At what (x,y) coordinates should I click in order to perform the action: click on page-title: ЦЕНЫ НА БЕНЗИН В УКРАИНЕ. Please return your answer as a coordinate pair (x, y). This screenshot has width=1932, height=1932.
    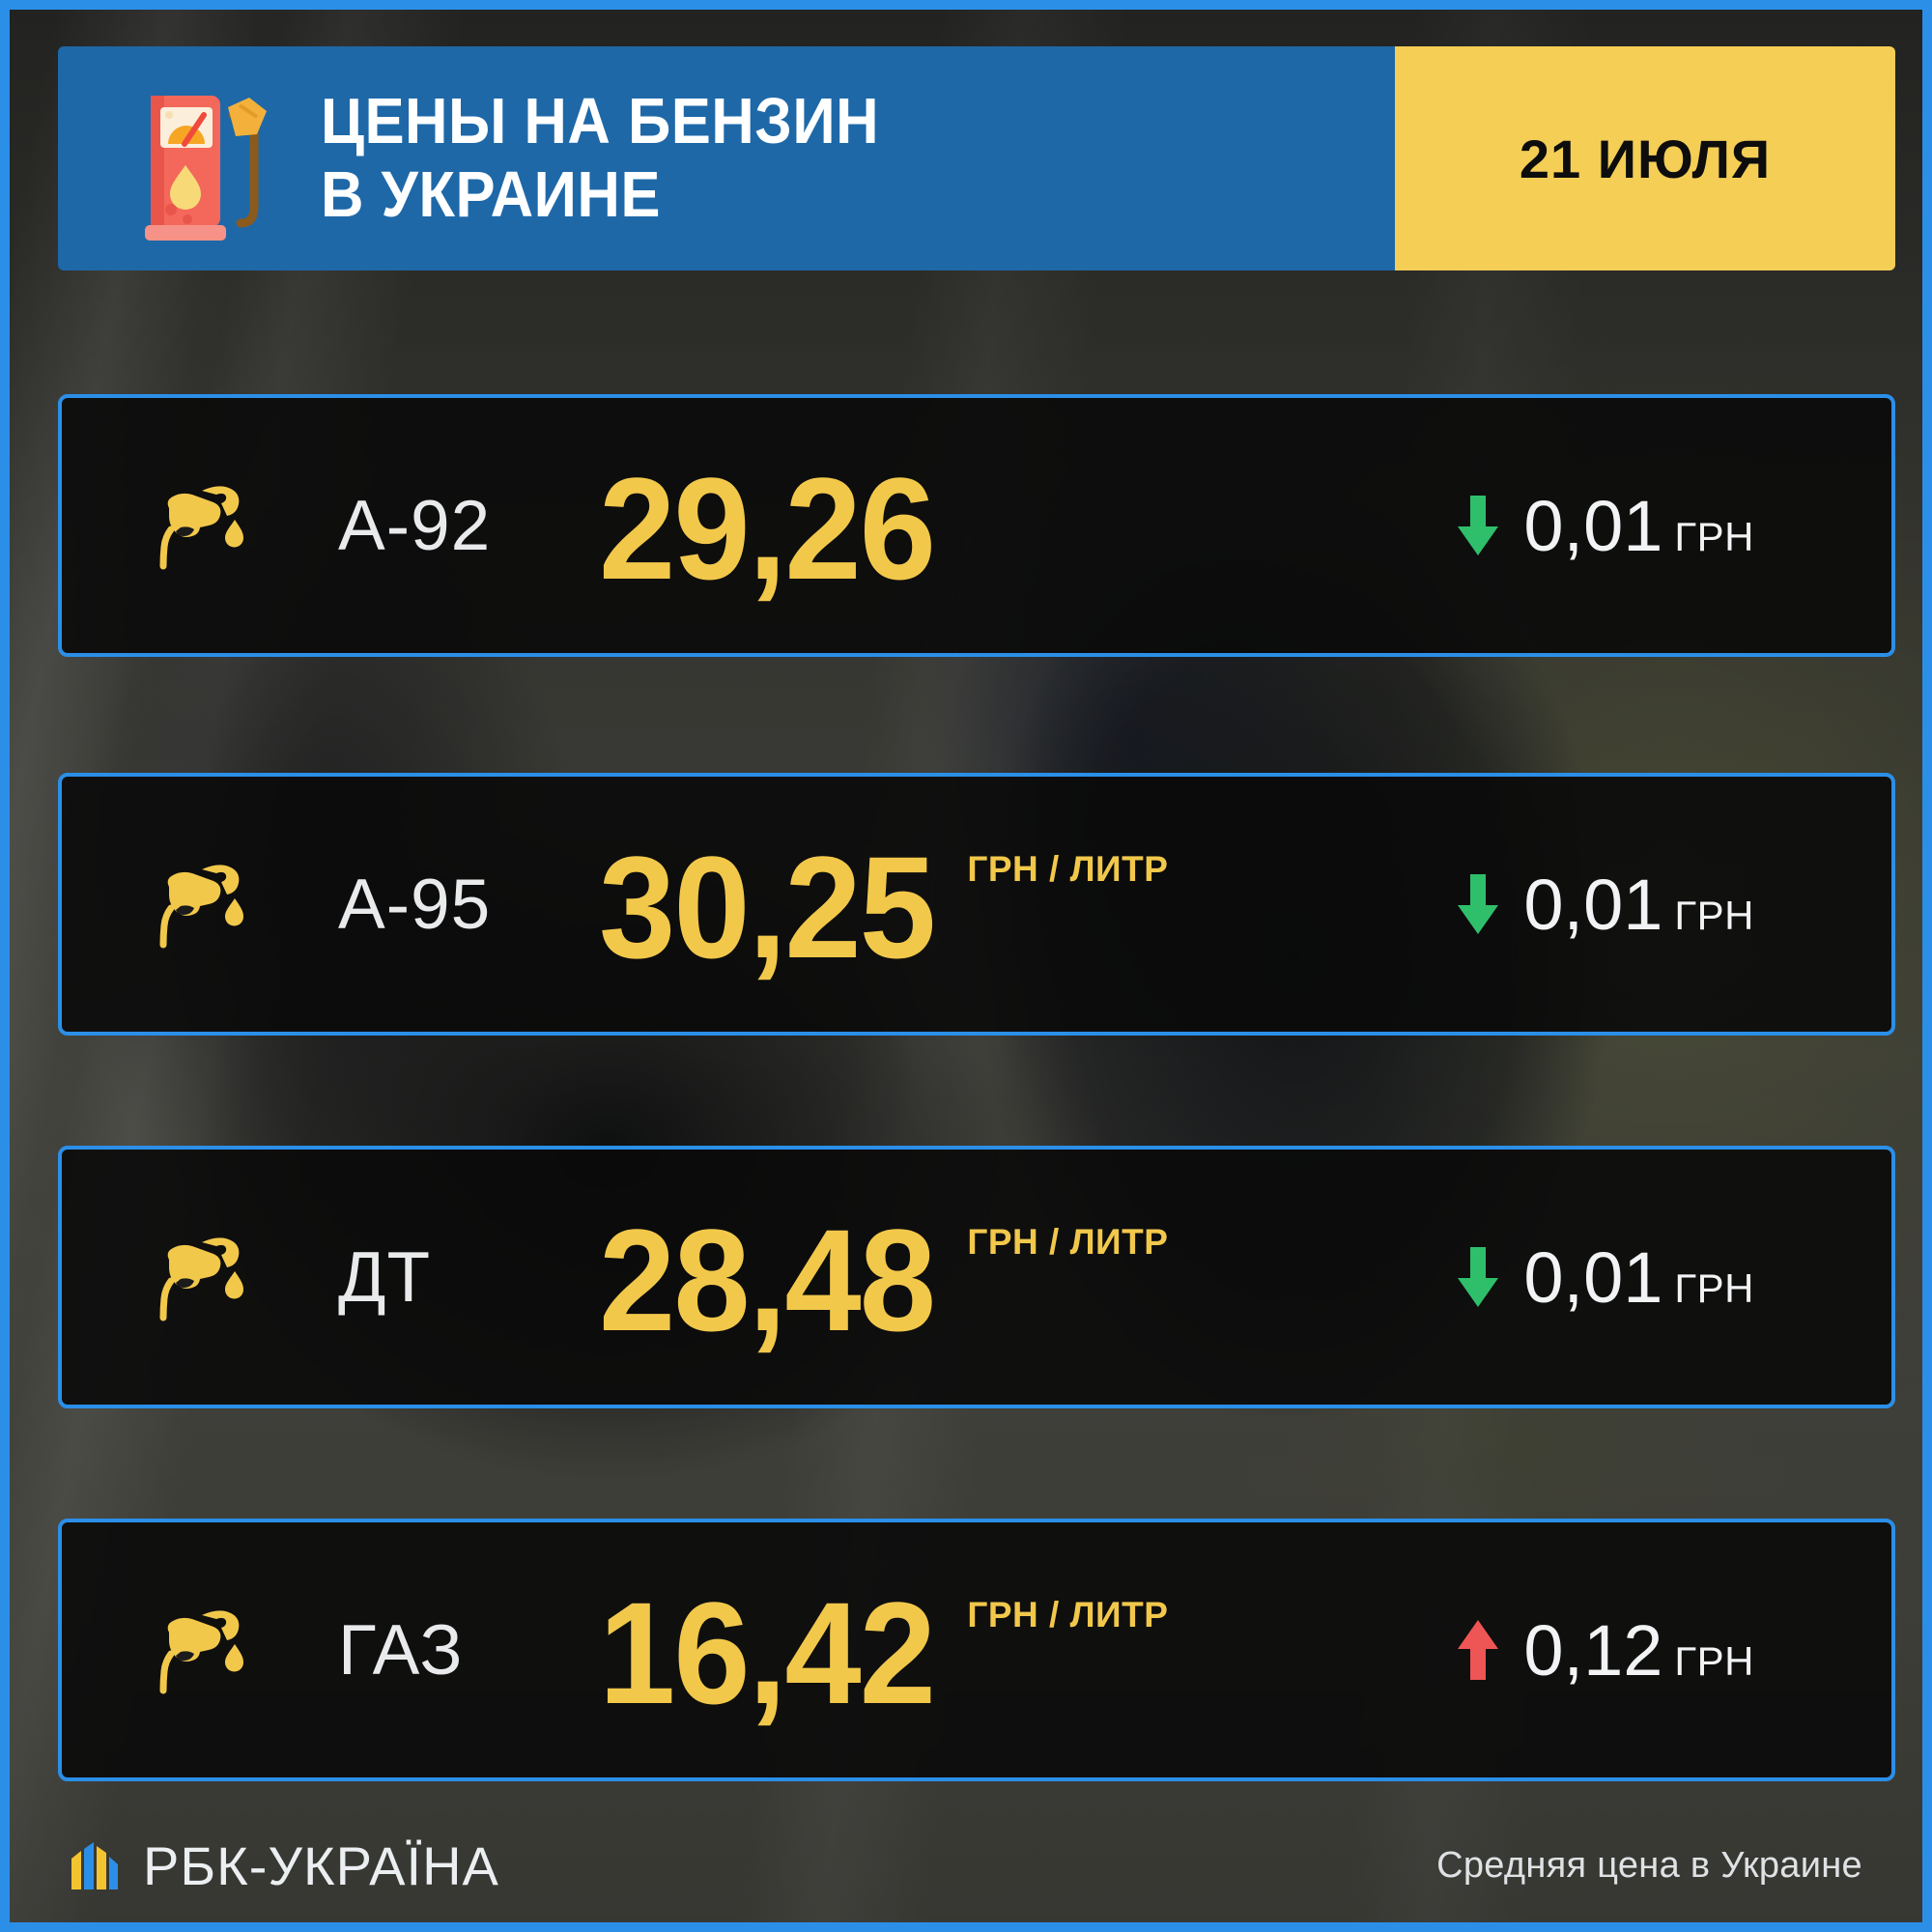
    Looking at the image, I should click on (600, 158).